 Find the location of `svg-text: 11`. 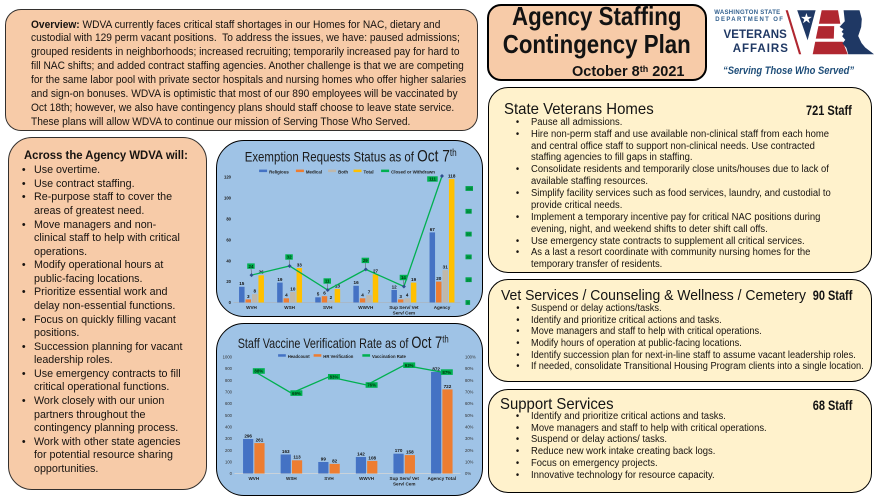

svg-text: 11 is located at coordinates (327, 281).